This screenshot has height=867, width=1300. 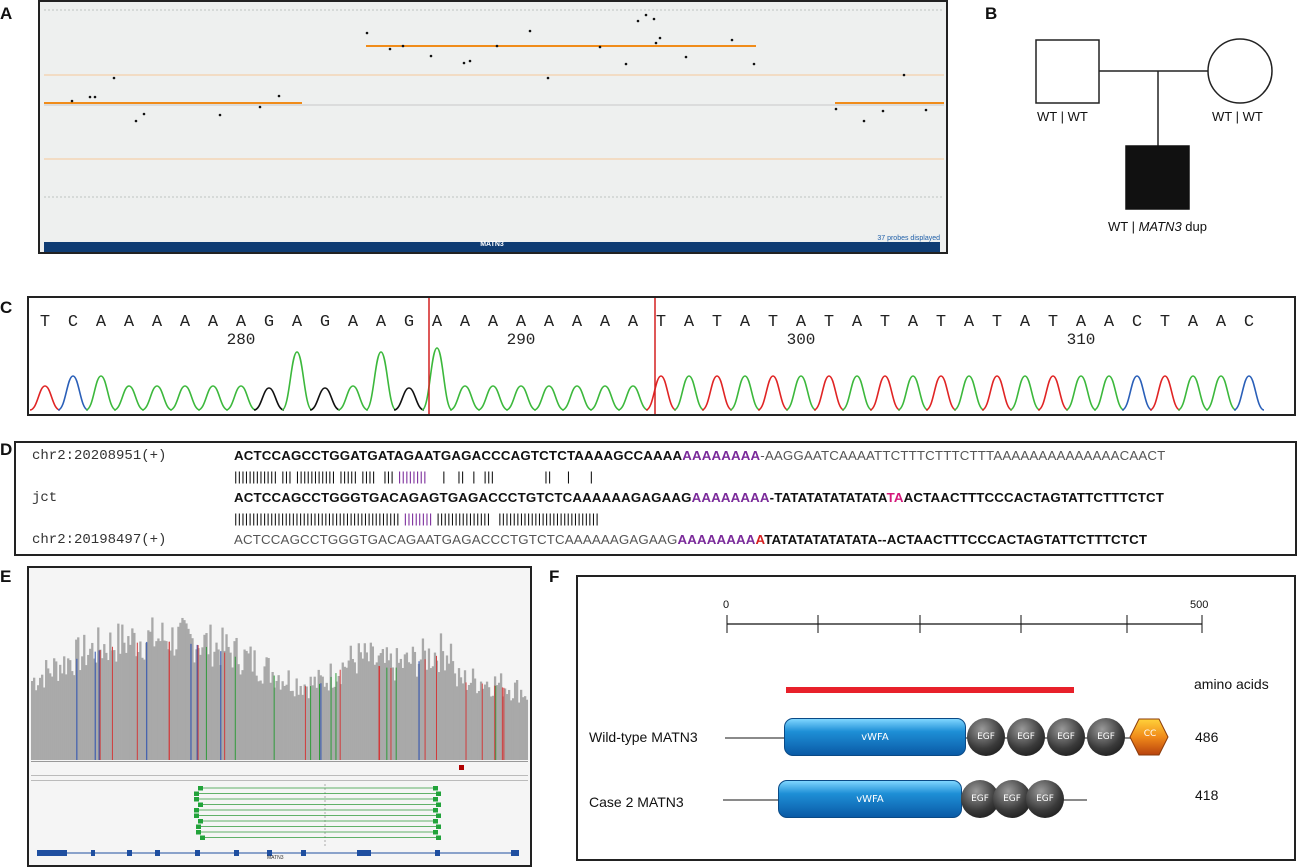 What do you see at coordinates (513, 476) in the screenshot?
I see `sequence-segment: | || | ||| || | |` at bounding box center [513, 476].